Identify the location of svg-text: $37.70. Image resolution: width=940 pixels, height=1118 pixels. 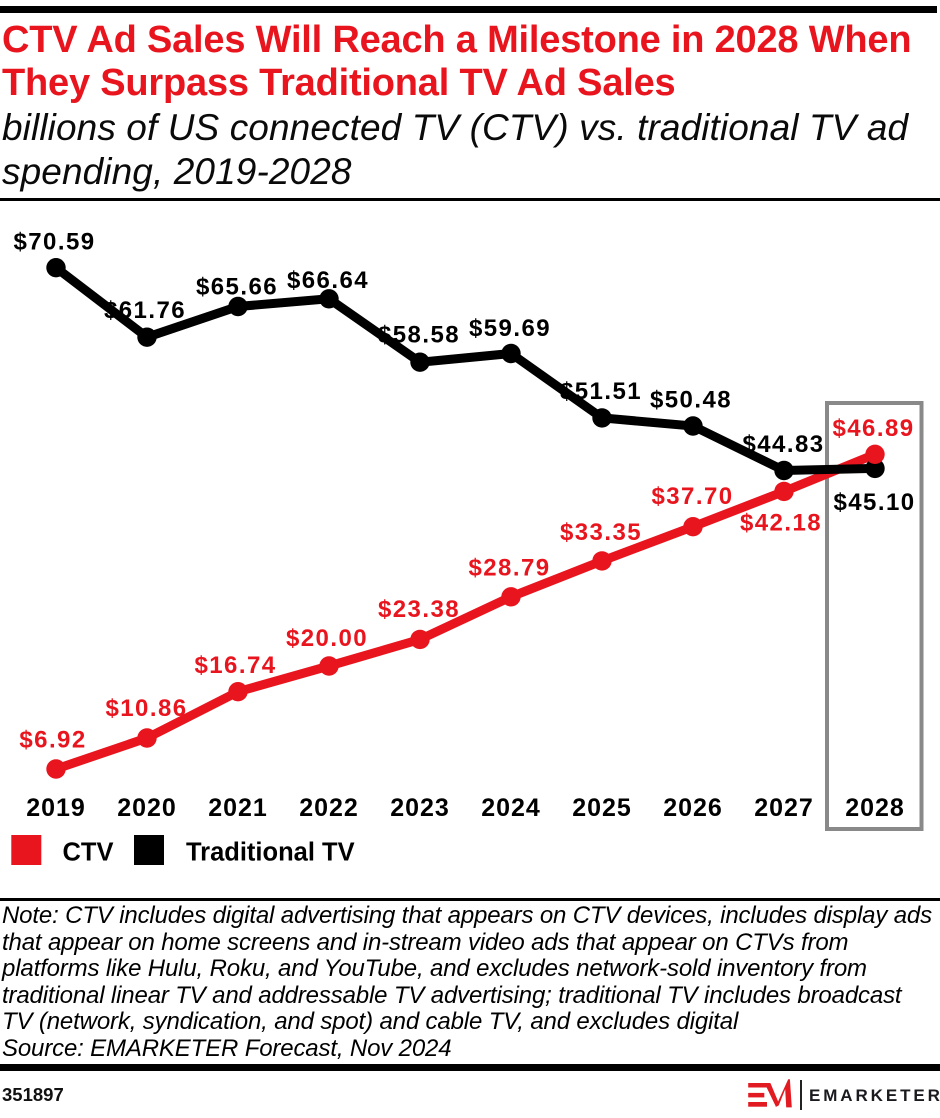
(692, 496).